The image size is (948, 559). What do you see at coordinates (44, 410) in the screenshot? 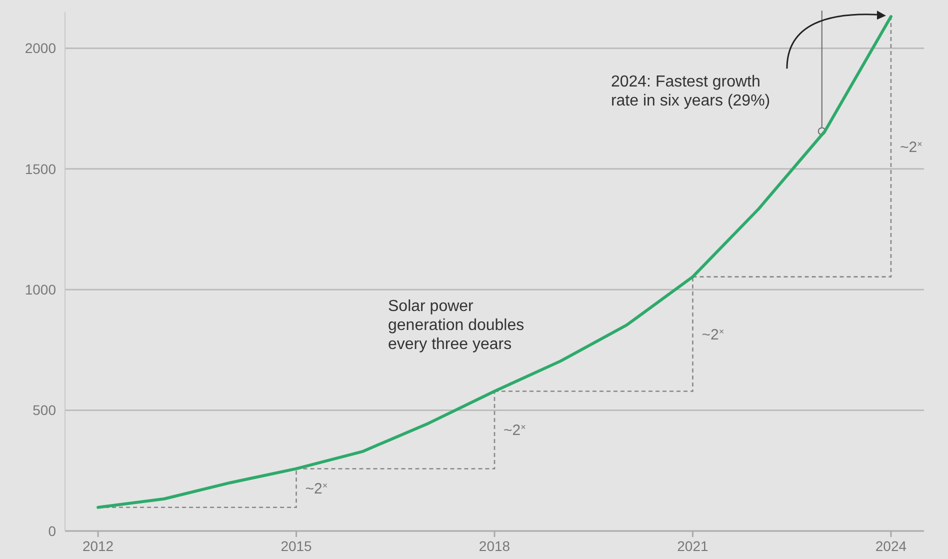
I see `y-tick-label: 500` at bounding box center [44, 410].